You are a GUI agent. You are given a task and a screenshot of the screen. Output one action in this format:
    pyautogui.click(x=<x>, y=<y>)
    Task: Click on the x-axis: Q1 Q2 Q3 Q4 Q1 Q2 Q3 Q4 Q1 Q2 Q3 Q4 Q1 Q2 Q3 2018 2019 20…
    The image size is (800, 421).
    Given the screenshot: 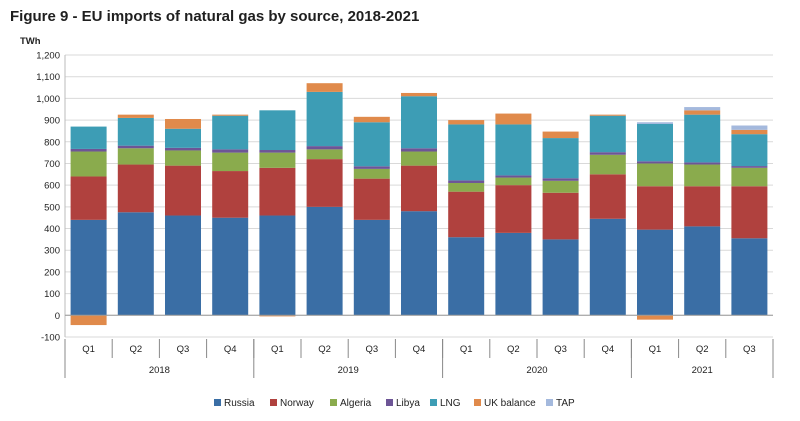 What is the action you would take?
    pyautogui.click(x=419, y=346)
    